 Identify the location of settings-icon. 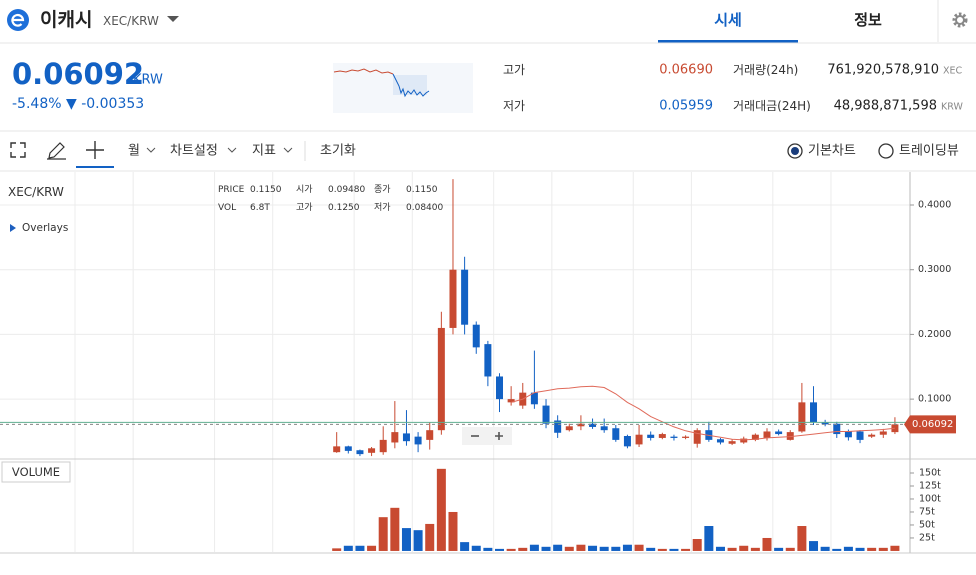
(960, 20).